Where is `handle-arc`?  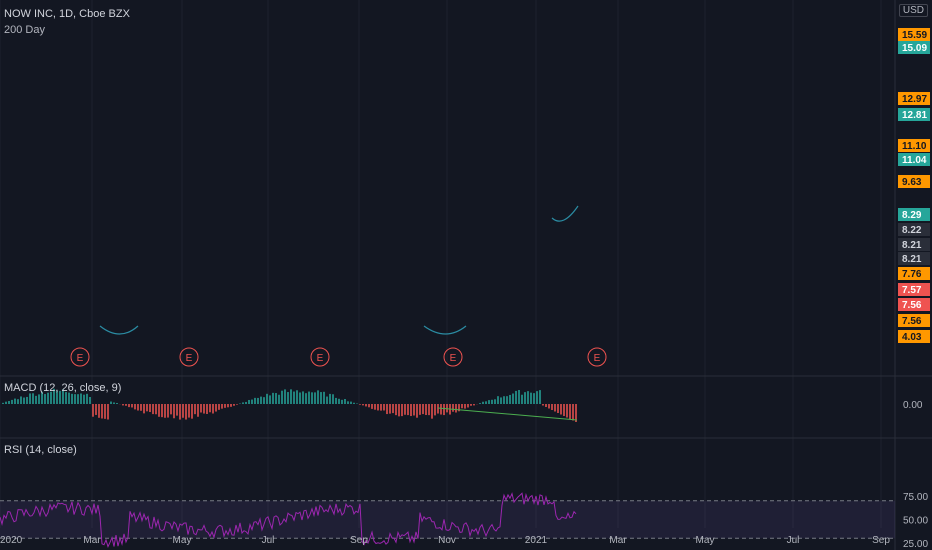 handle-arc is located at coordinates (565, 213).